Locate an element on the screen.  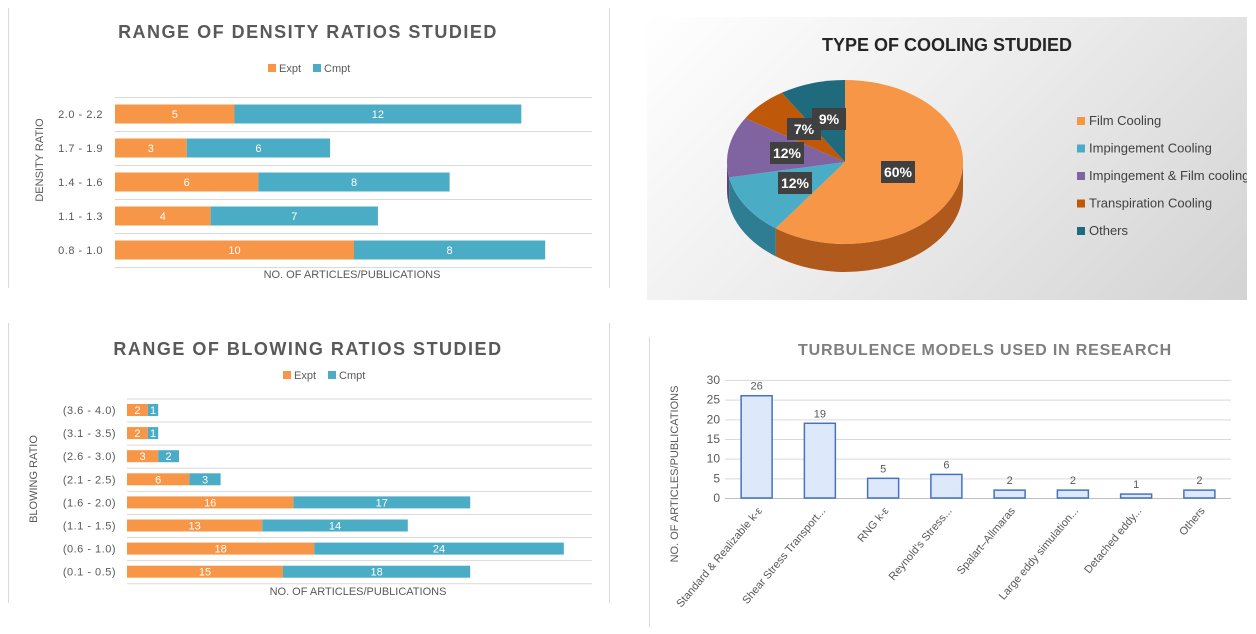
data-label: 26 is located at coordinates (757, 387).